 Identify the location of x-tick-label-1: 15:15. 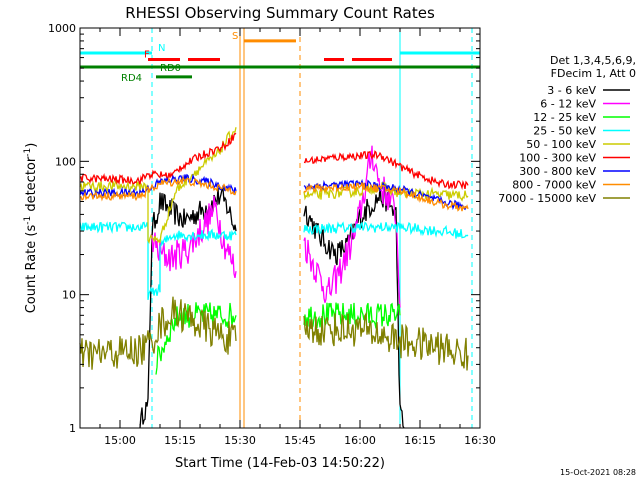
(180, 440).